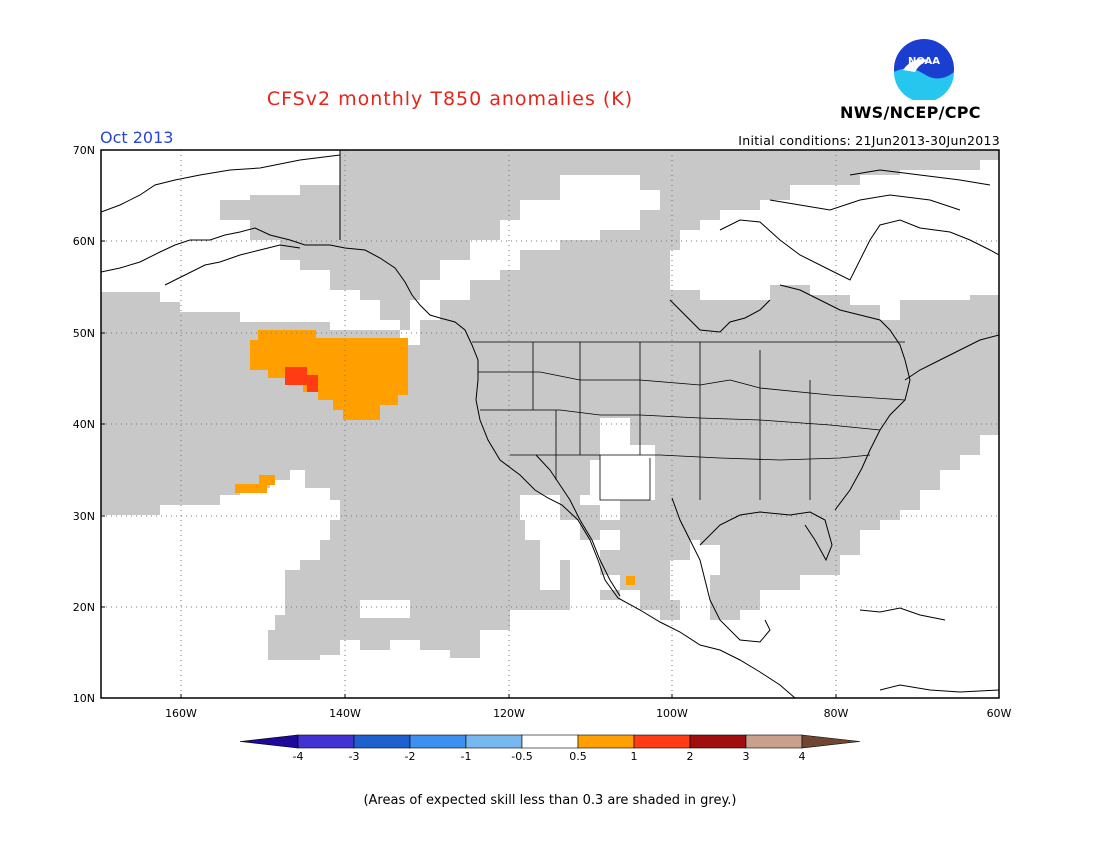 This screenshot has height=850, width=1100. I want to click on lon-label: 120W, so click(509, 713).